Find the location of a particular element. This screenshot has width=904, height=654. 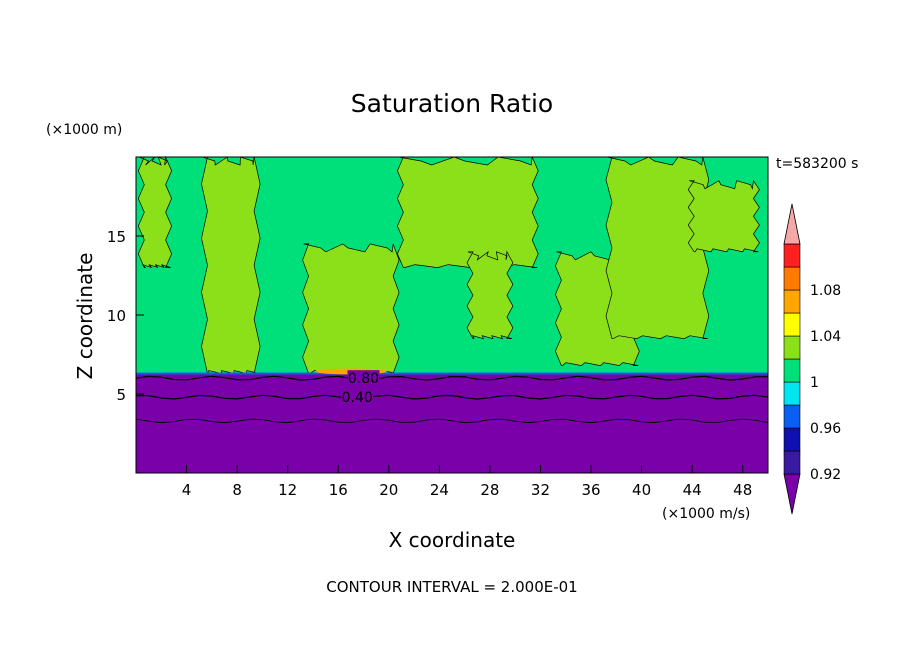

y-unit-label: (×1000 m) is located at coordinates (84, 130).